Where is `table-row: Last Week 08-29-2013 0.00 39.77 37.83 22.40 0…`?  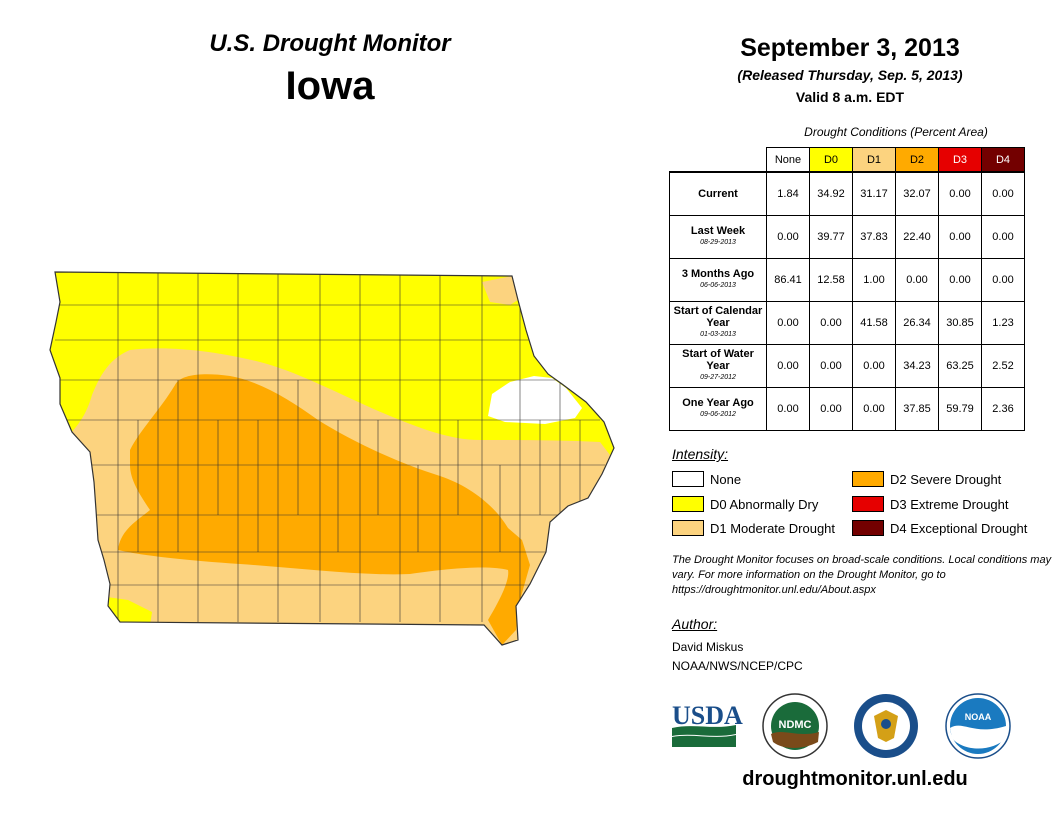
table-row: Last Week 08-29-2013 0.00 39.77 37.83 22.40 0… is located at coordinates (847, 237).